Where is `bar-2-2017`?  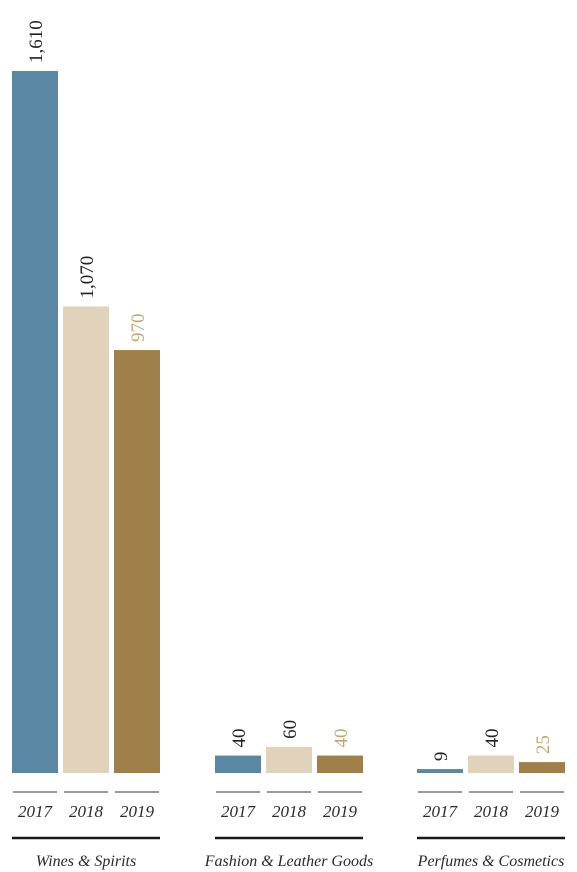 bar-2-2017 is located at coordinates (238, 764).